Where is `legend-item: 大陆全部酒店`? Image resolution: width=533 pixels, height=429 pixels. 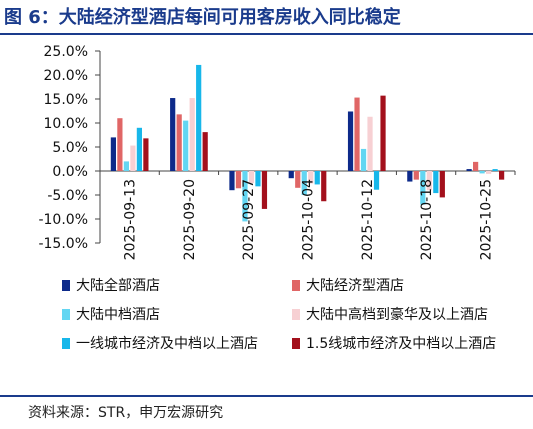
legend-item: 大陆全部酒店 is located at coordinates (111, 285).